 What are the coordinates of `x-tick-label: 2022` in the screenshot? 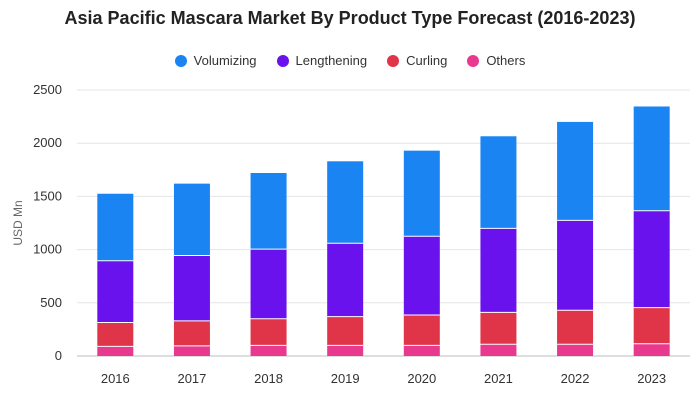 It's located at (575, 378).